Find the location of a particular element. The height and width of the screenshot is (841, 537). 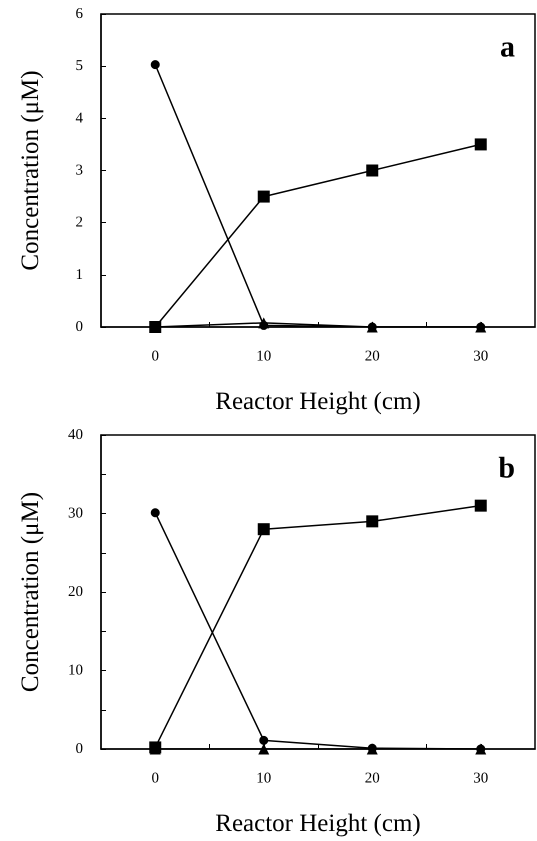

annotation: b is located at coordinates (507, 468).